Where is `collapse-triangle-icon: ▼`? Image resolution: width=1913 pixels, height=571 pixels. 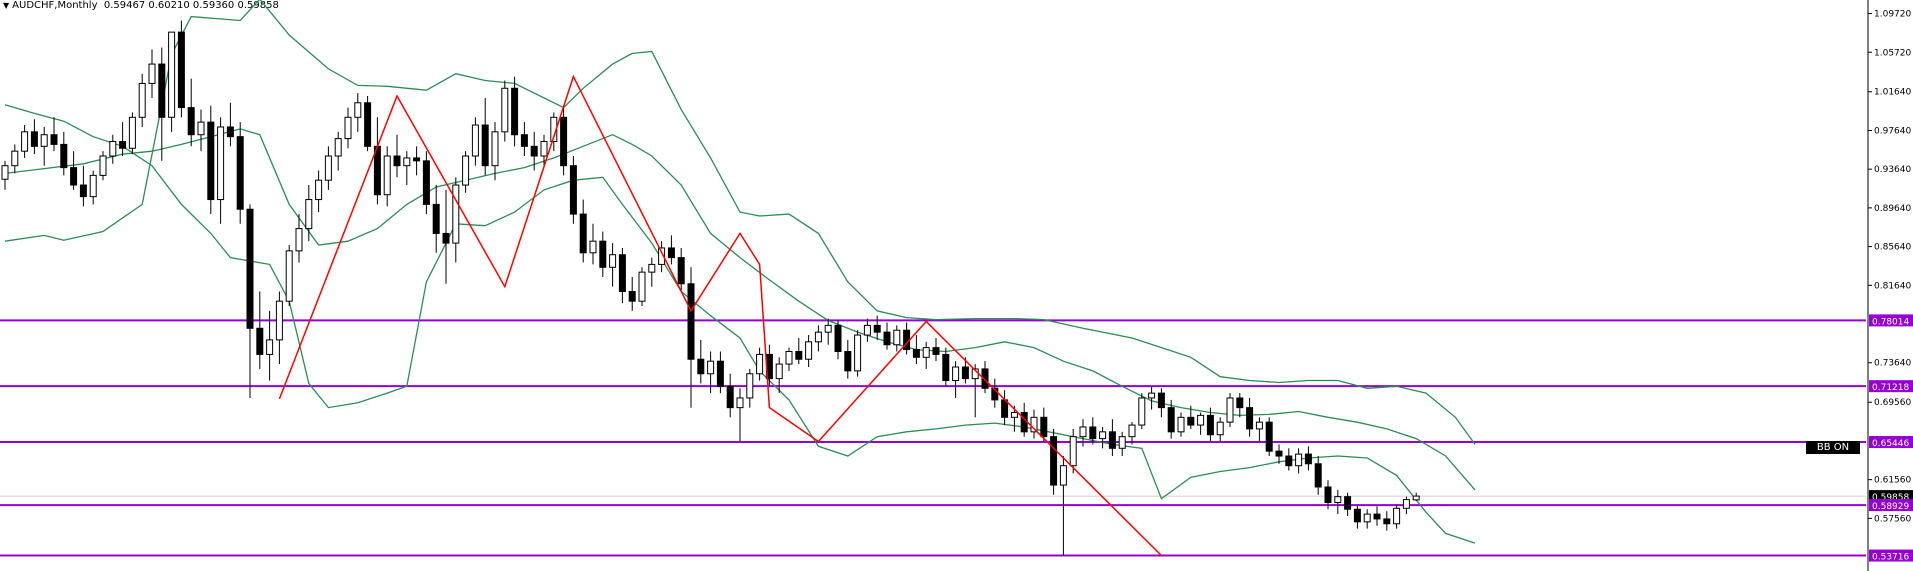 collapse-triangle-icon: ▼ is located at coordinates (6, 5).